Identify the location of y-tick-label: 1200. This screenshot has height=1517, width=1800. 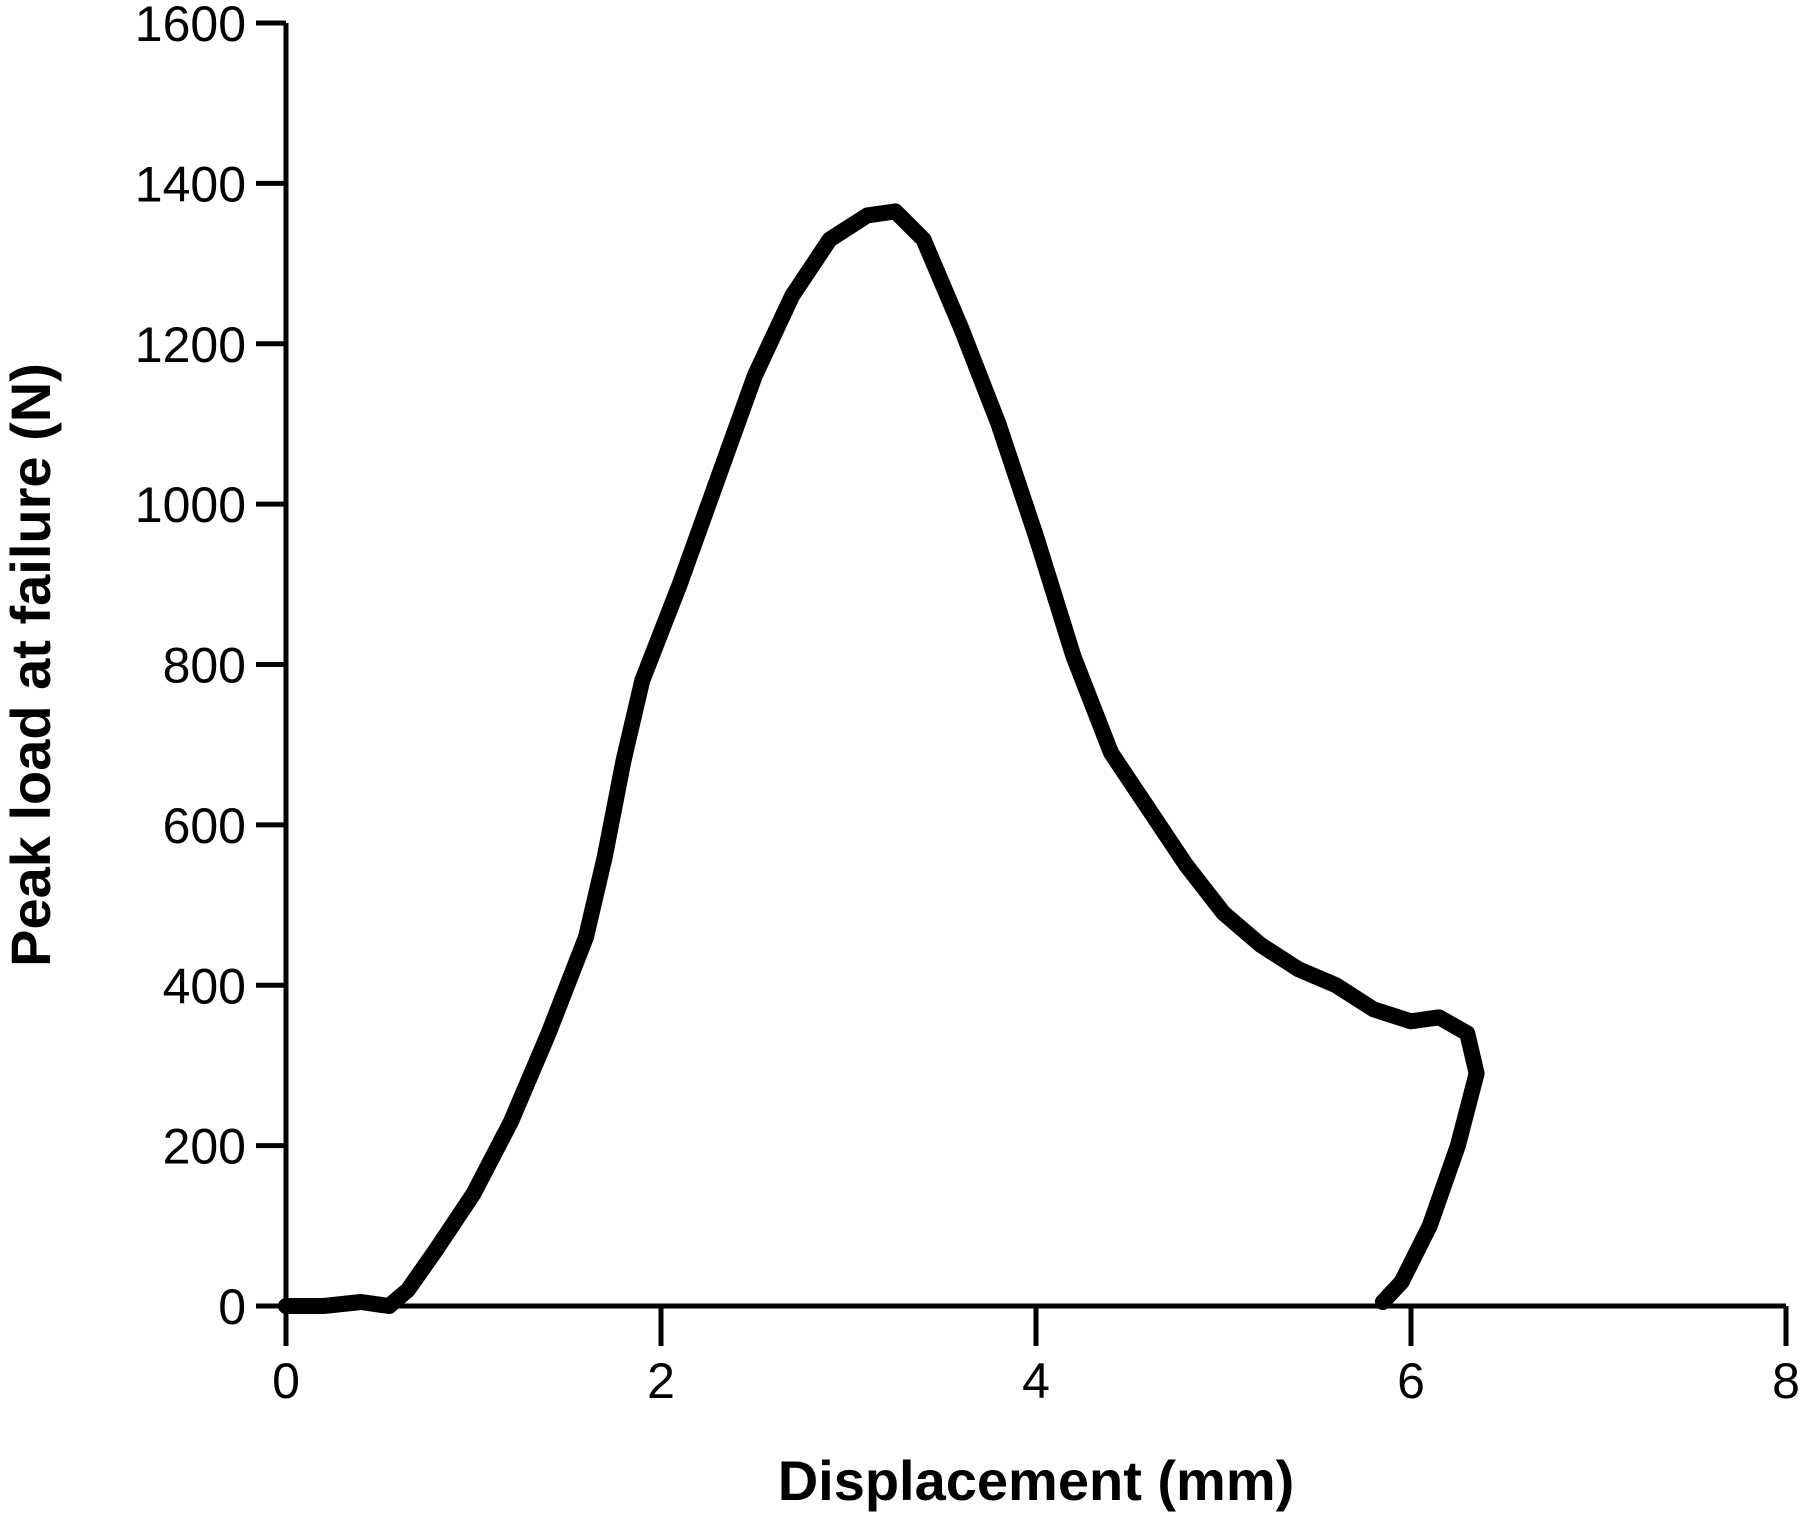
(190, 345).